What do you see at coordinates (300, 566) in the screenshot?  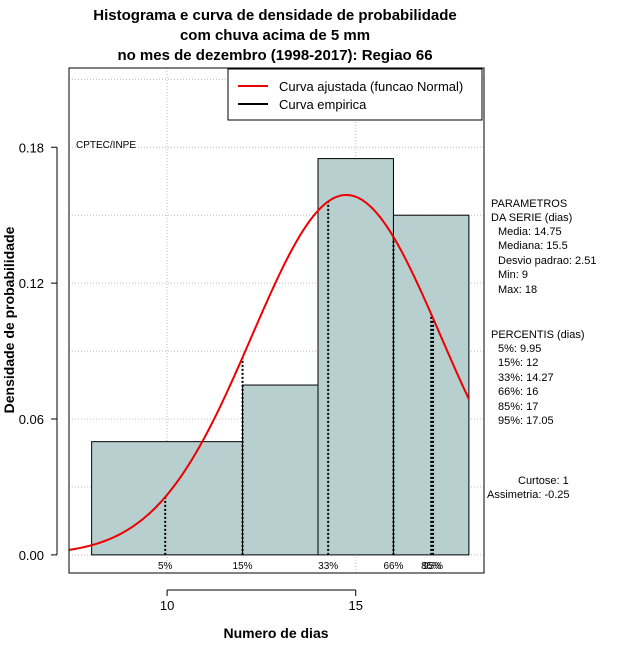 I see `percentile-labels: 5% 15% 33% 66% 85%95%` at bounding box center [300, 566].